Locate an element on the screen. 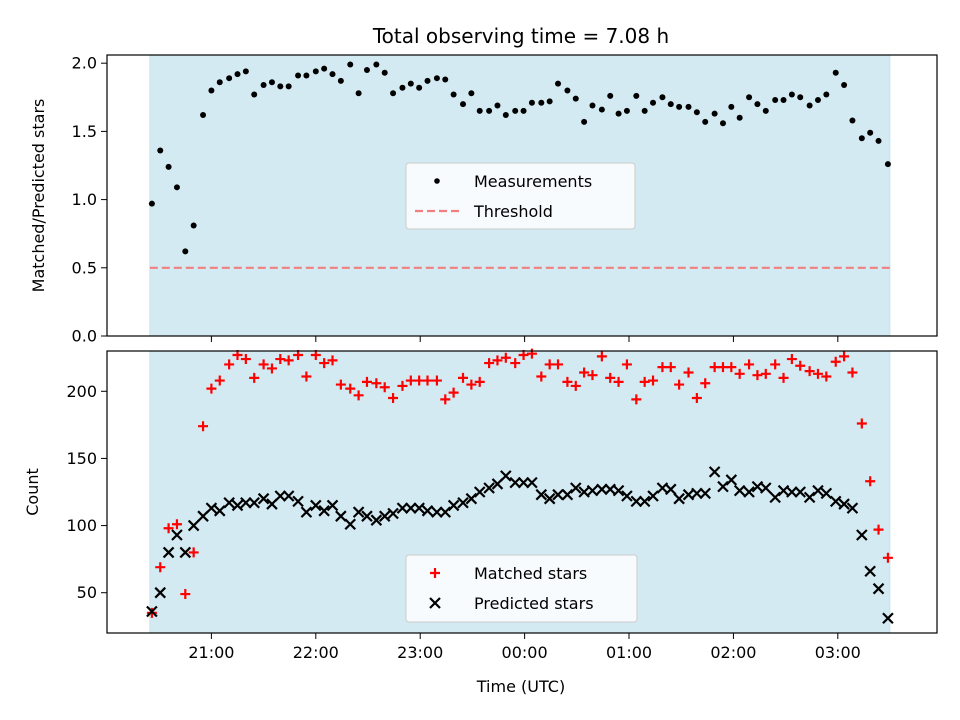 This screenshot has height=720, width=960. legend-top: Measurements Threshold is located at coordinates (520, 196).